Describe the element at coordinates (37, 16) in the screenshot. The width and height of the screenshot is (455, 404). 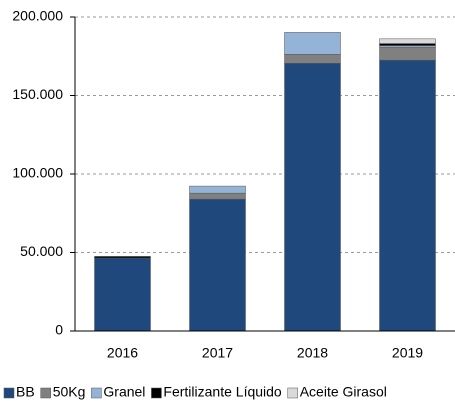
I see `y-tick-label: 200.000` at that location.